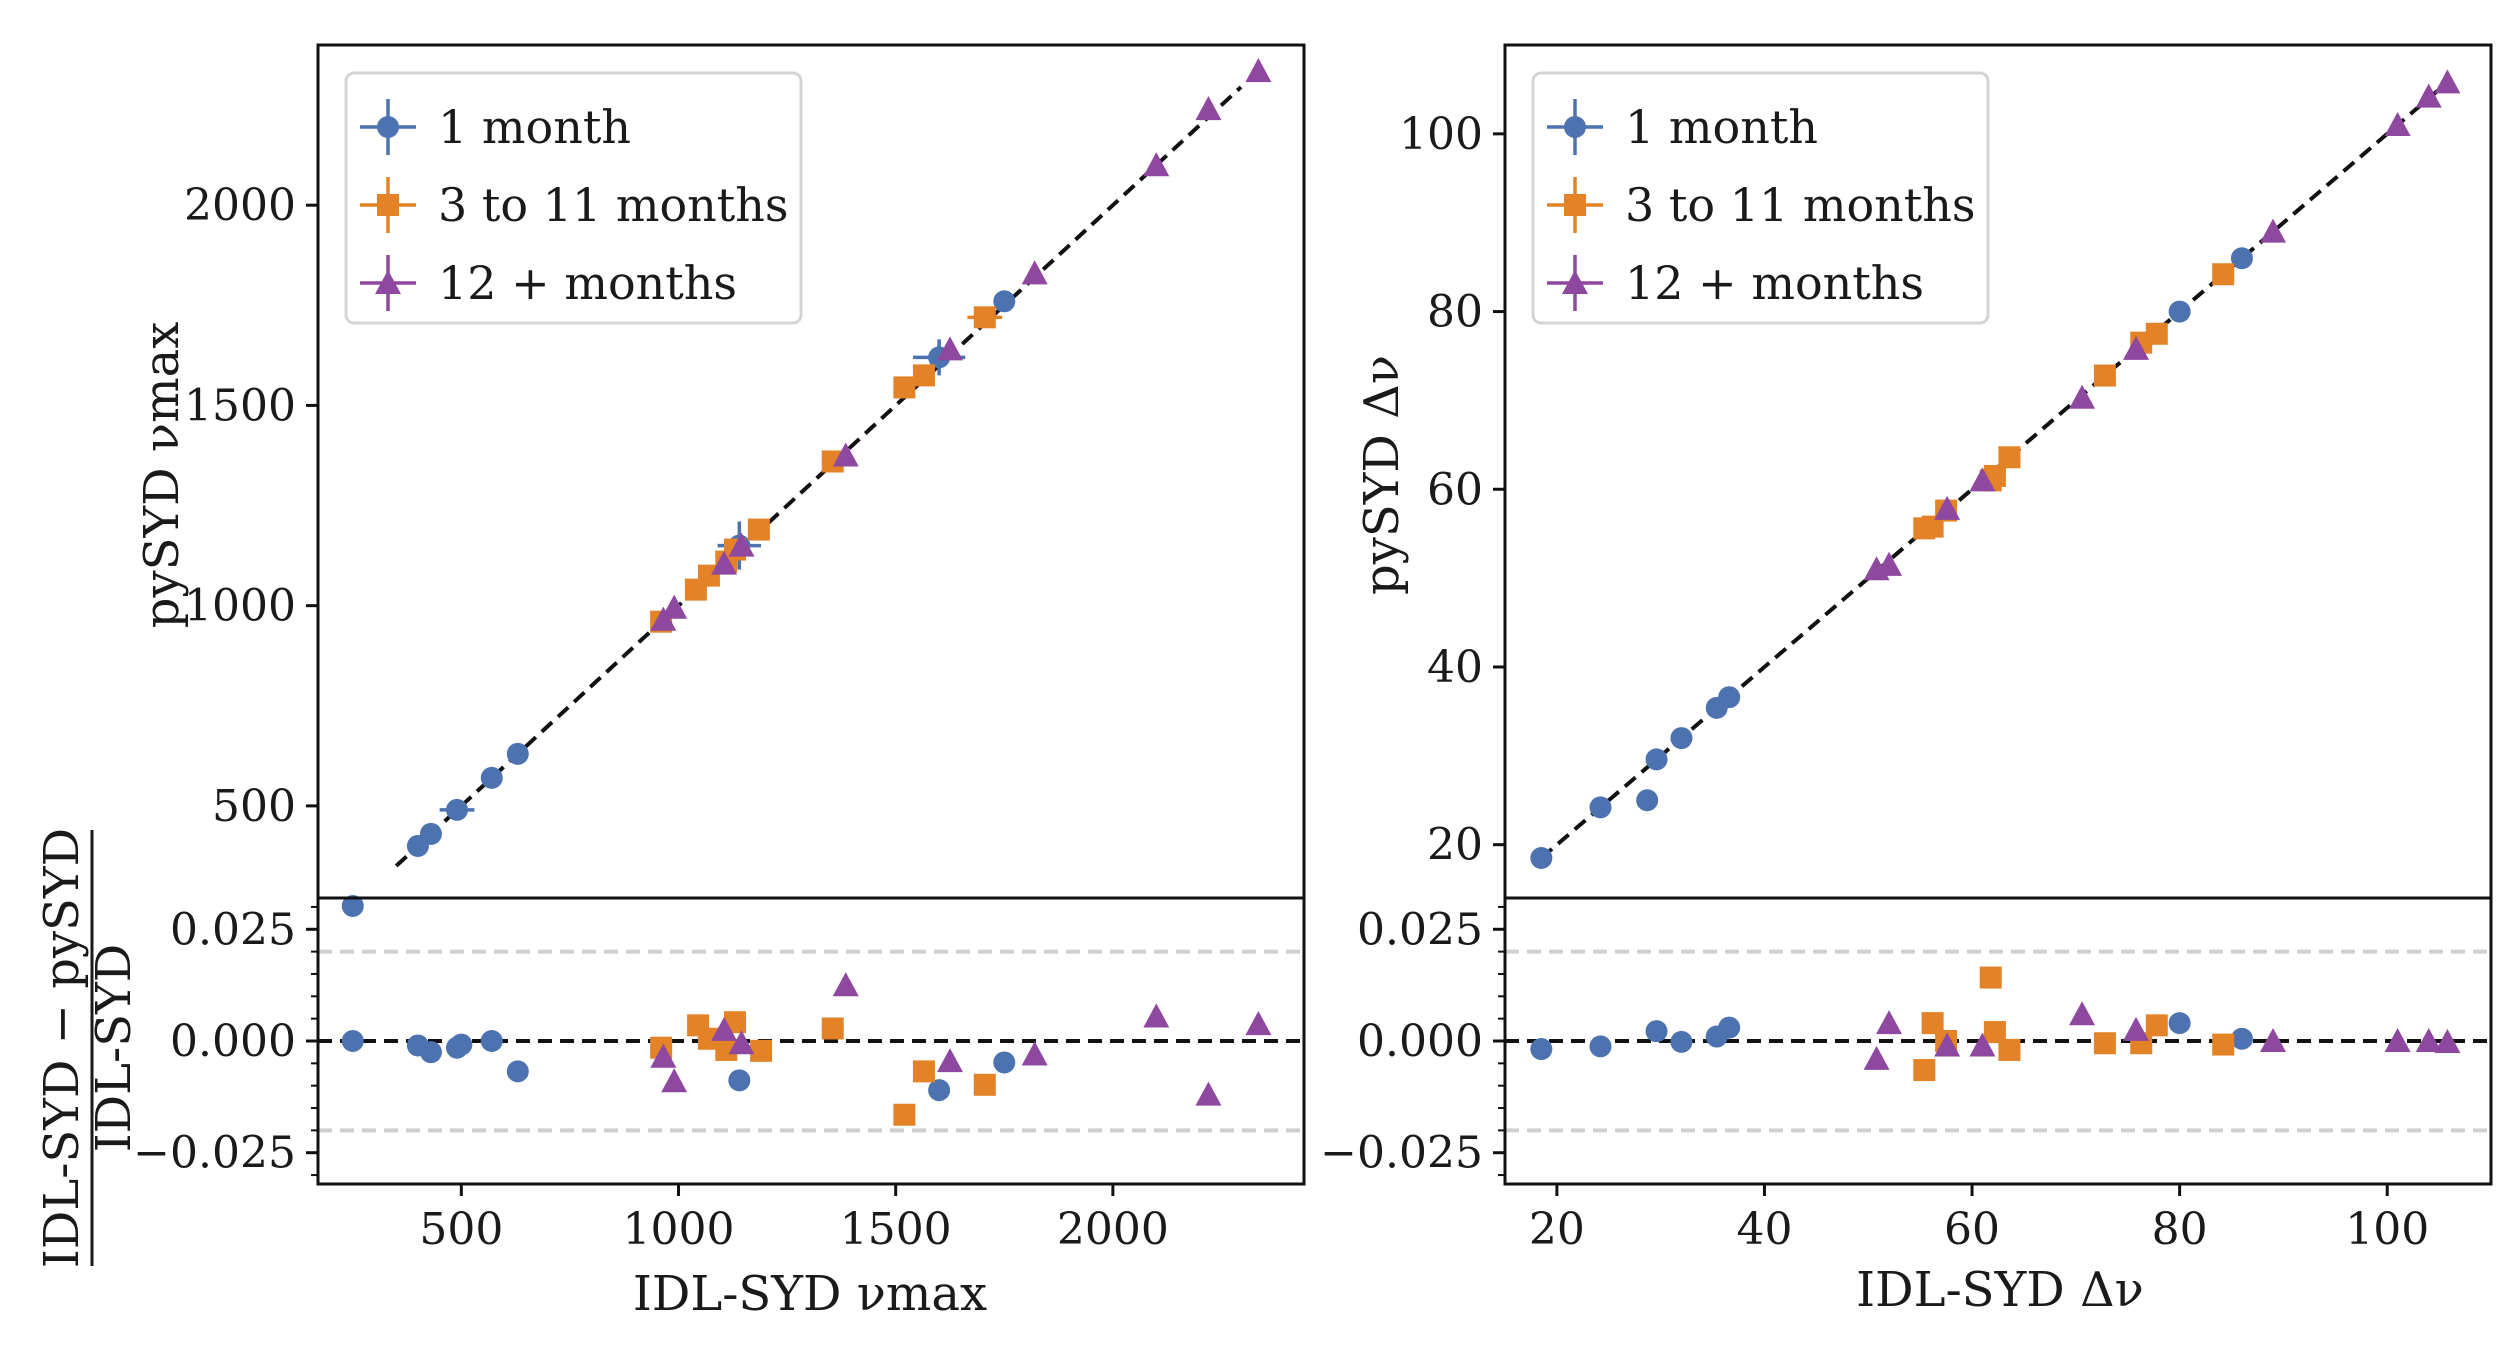 The image size is (2518, 1347). I want to click on dnu-main-ytick-label-2: 60, so click(1455, 489).